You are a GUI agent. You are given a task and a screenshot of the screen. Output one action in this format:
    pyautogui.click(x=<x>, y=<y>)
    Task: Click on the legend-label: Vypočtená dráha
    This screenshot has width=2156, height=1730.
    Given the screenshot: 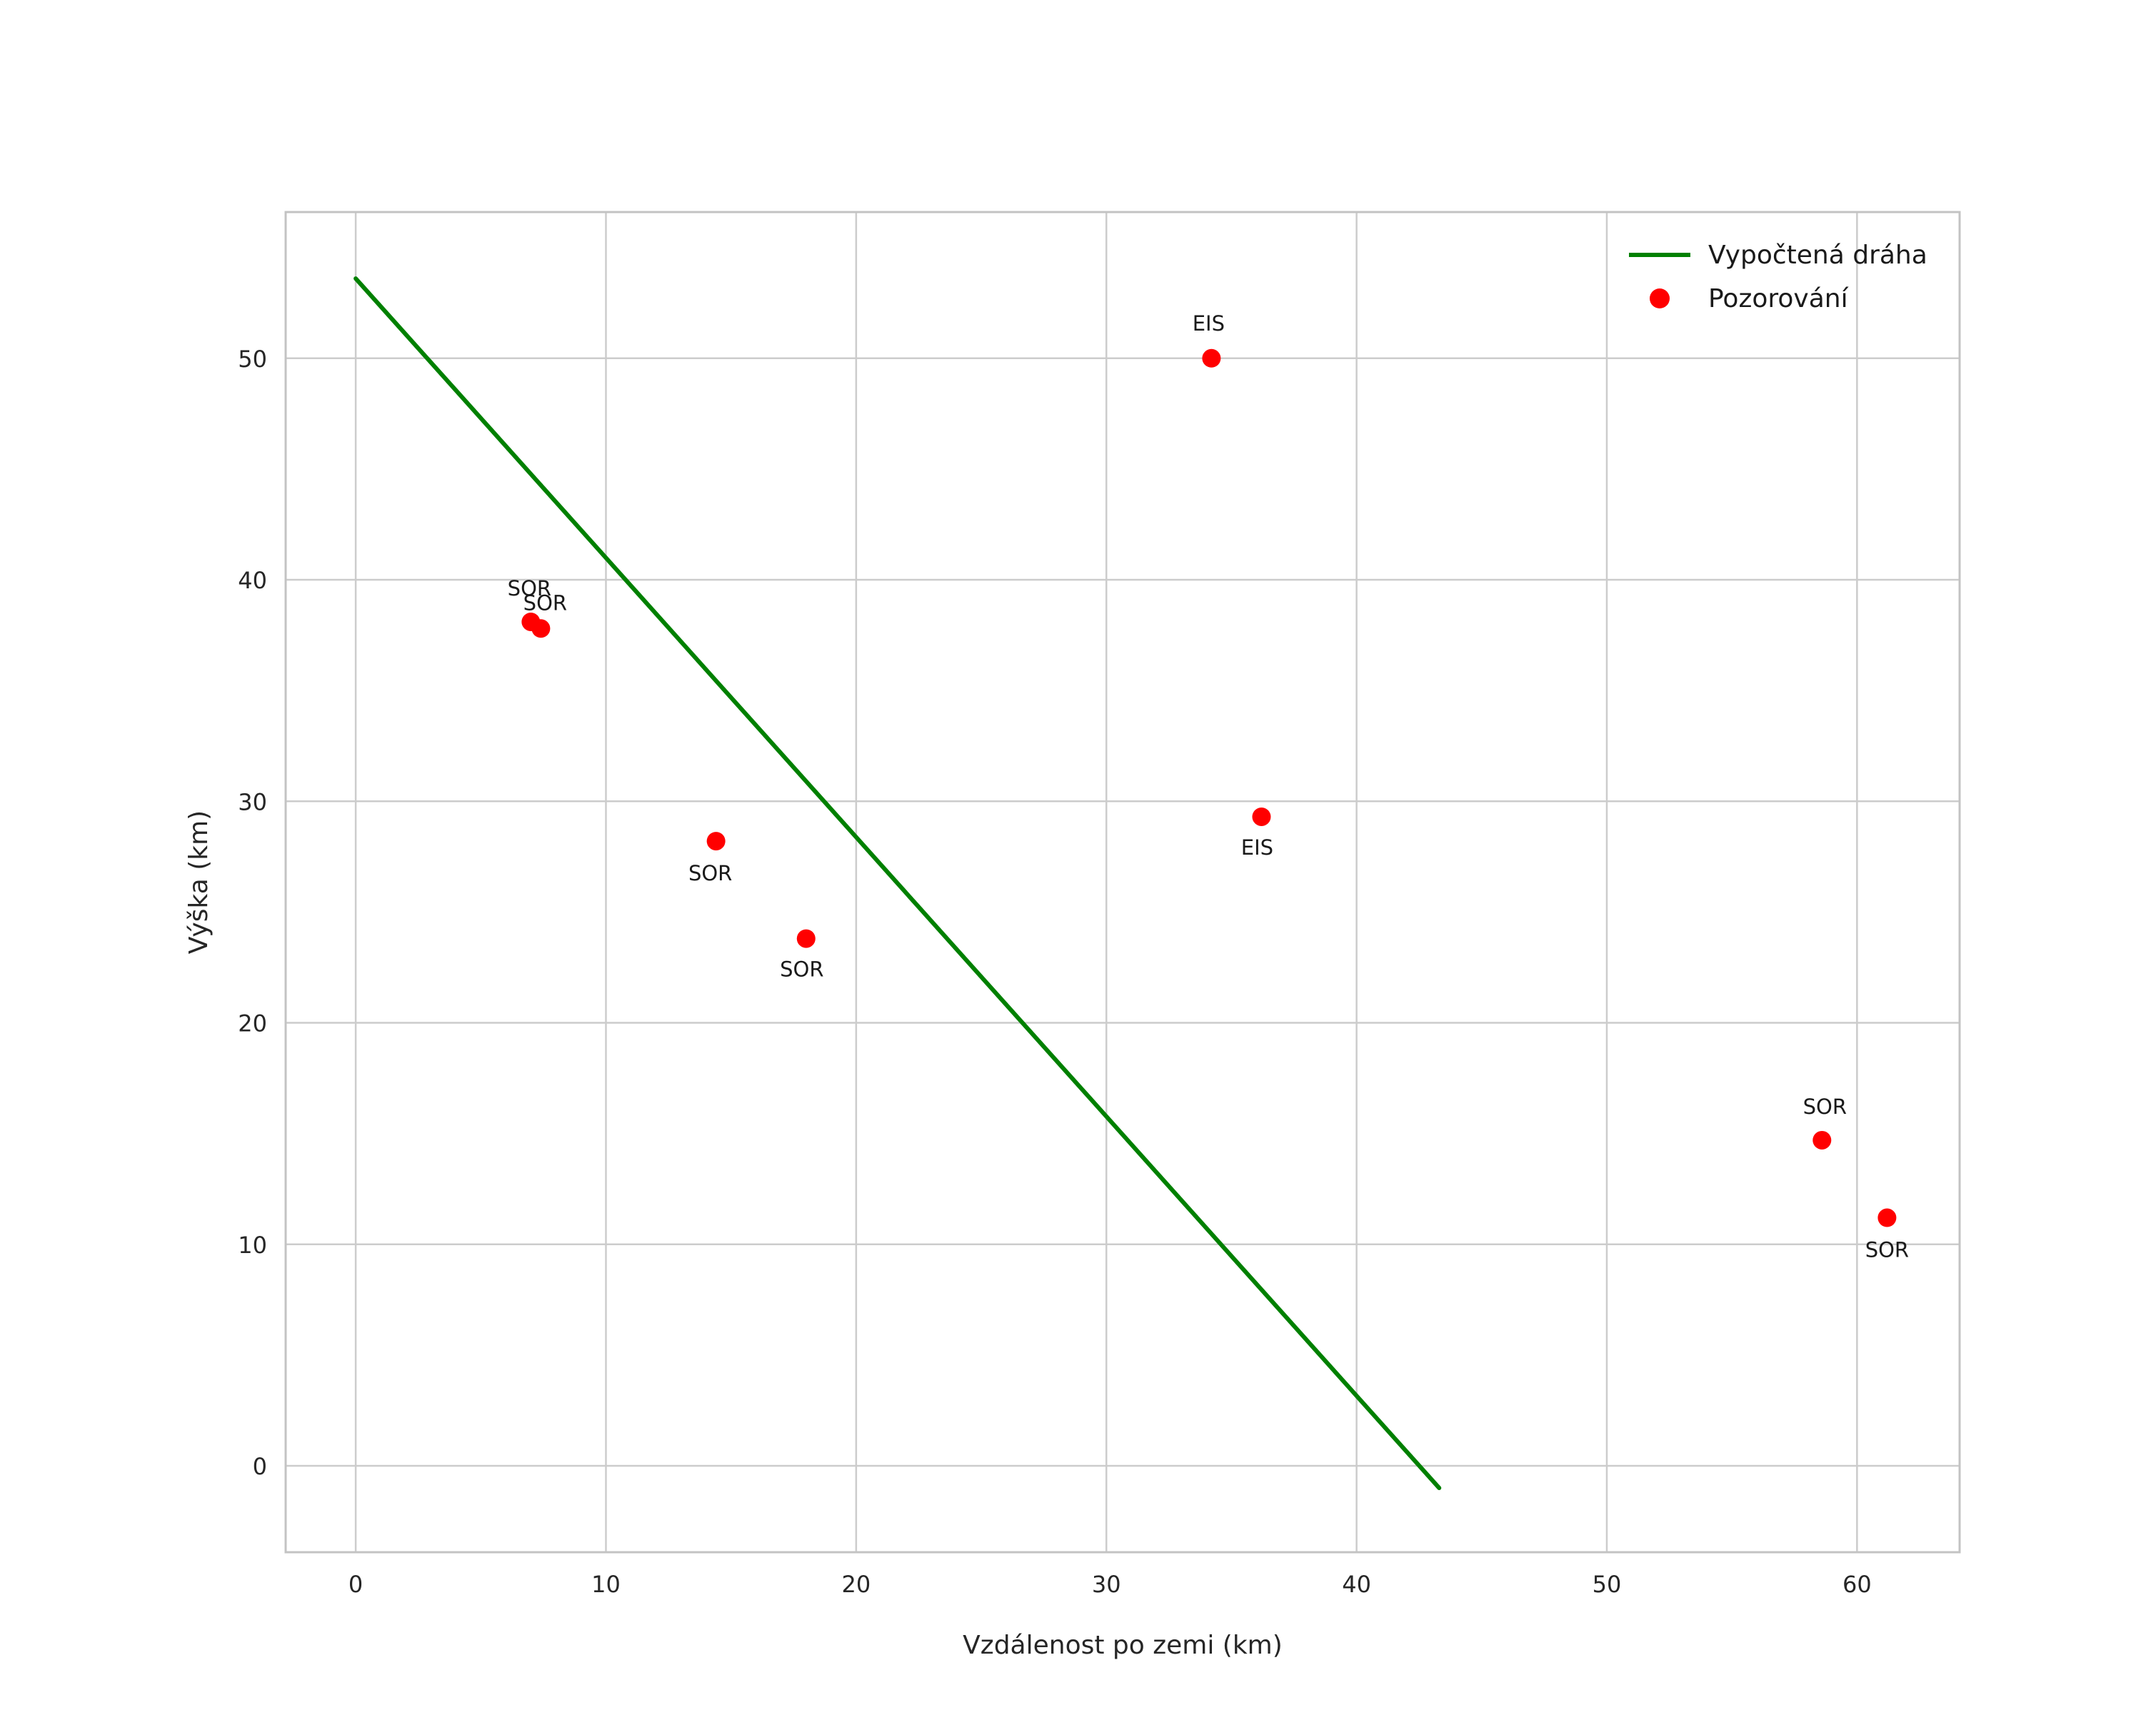 What is the action you would take?
    pyautogui.click(x=1818, y=255)
    